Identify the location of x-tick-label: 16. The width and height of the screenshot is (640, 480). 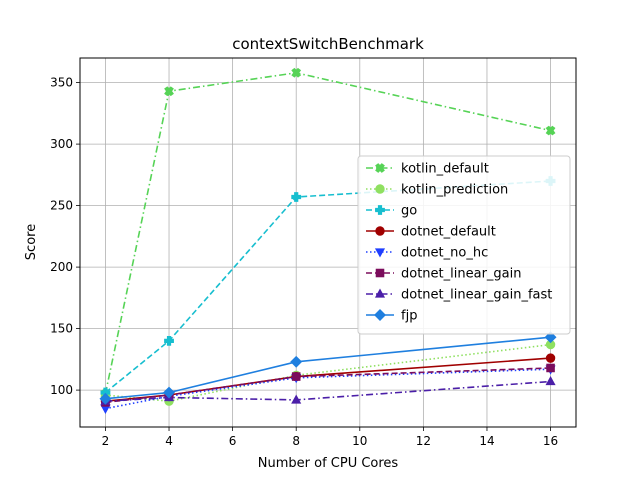
(550, 441).